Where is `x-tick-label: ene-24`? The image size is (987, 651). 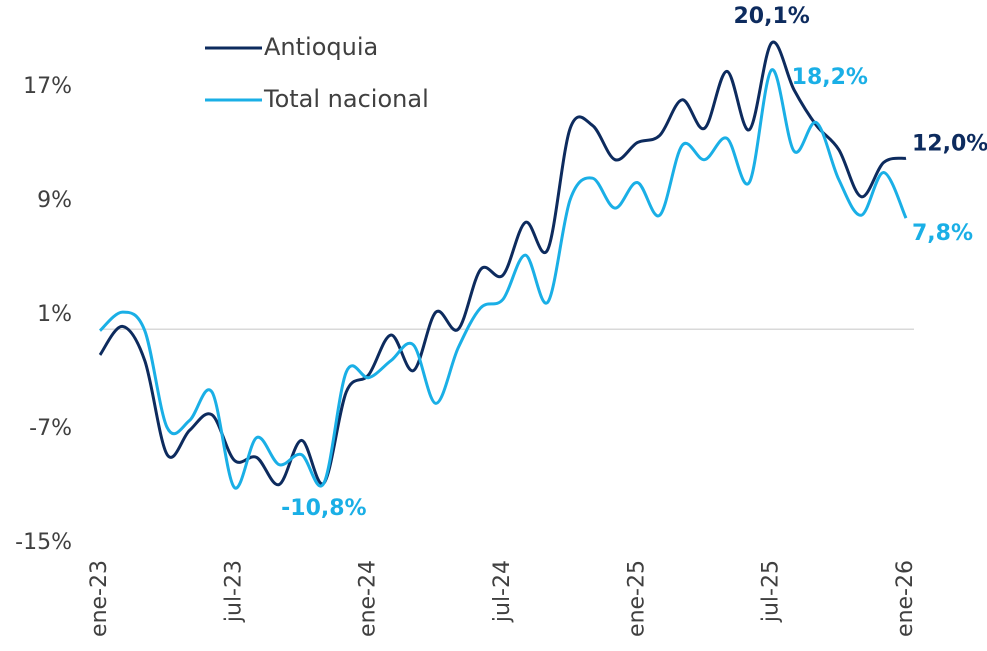 x-tick-label: ene-24 is located at coordinates (368, 598).